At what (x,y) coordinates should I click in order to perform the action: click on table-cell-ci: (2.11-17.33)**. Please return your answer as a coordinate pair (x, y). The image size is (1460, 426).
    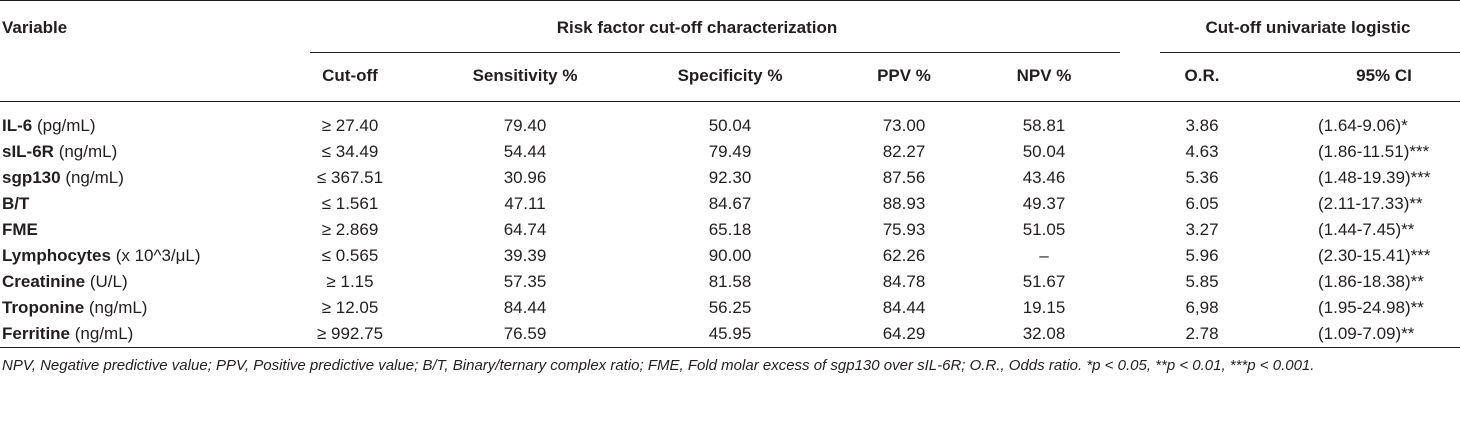
    Looking at the image, I should click on (1370, 203).